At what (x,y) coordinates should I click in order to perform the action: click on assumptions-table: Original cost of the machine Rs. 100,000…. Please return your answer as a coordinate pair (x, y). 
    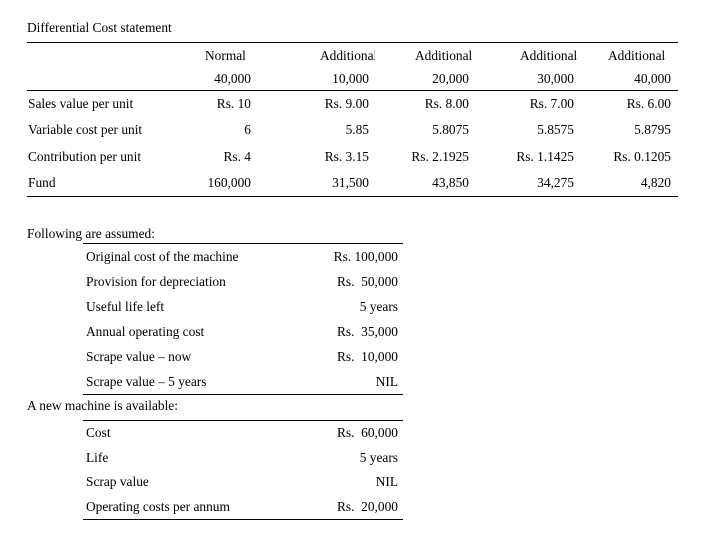
    Looking at the image, I should click on (243, 319).